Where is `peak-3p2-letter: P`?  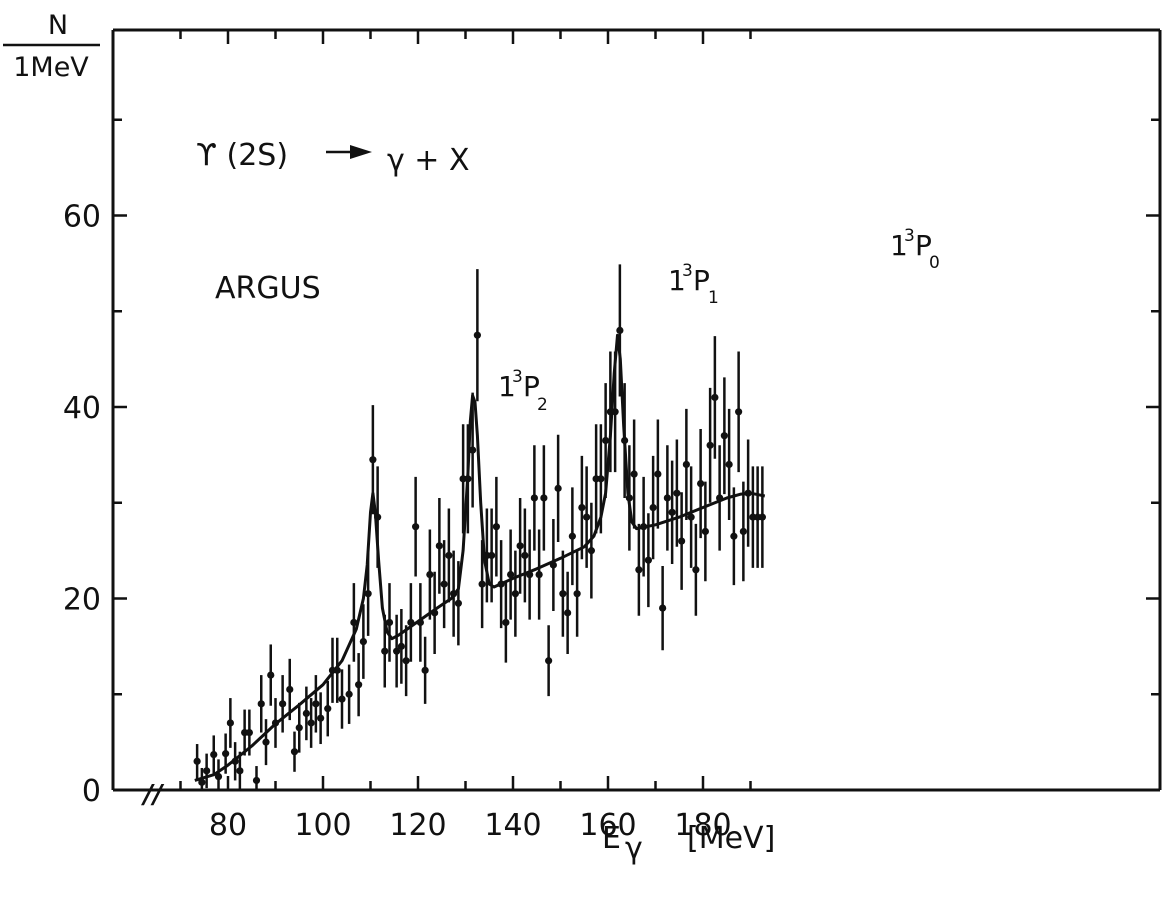
peak-3p2-letter: P is located at coordinates (531, 386).